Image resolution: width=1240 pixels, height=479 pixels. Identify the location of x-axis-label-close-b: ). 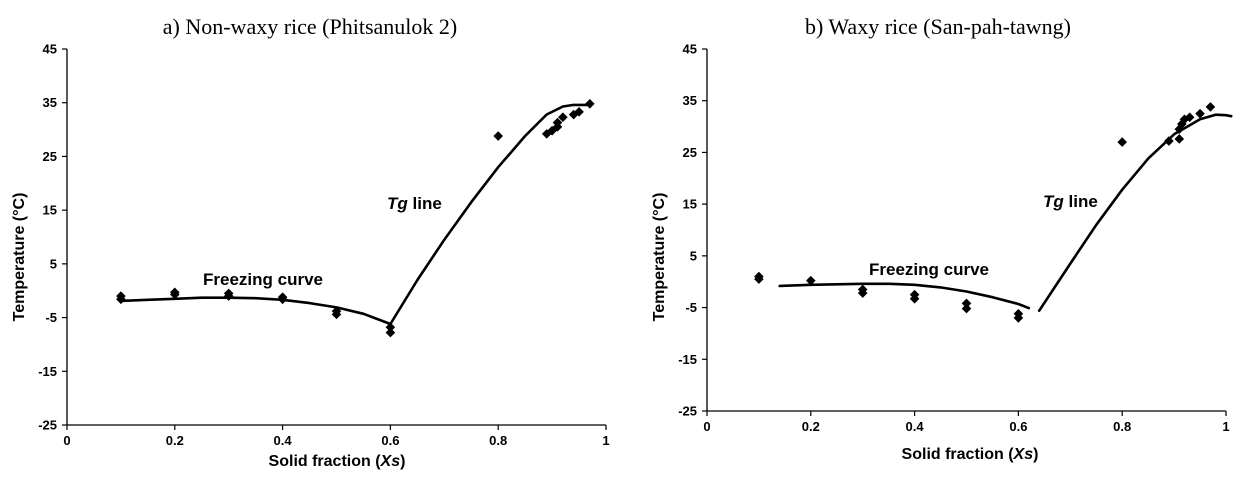
(1035, 454).